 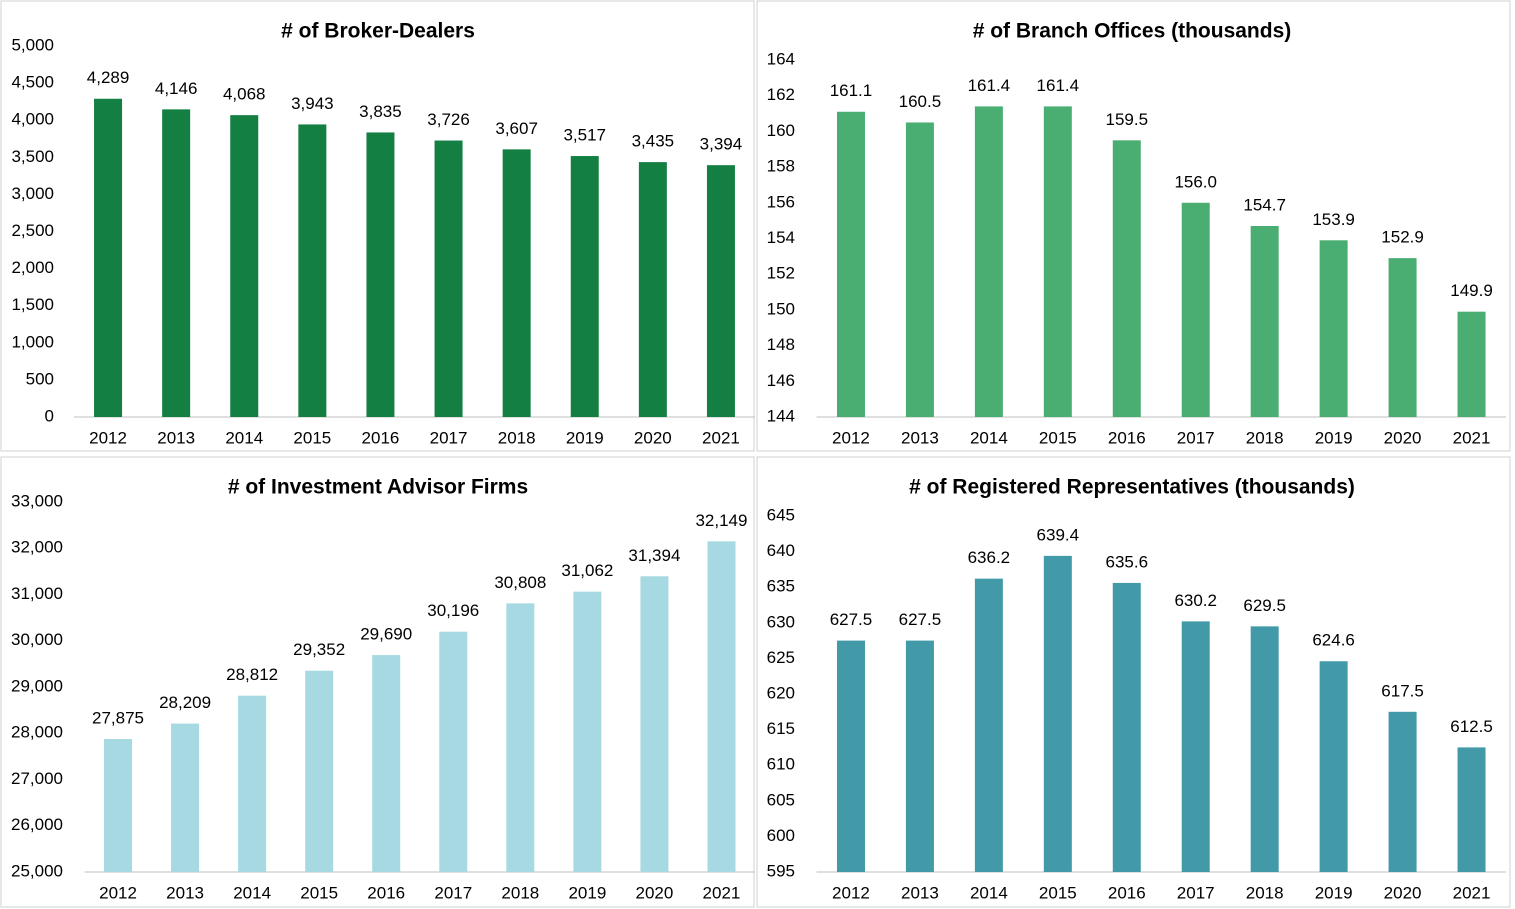 What do you see at coordinates (516, 128) in the screenshot?
I see `data-label: 3,607` at bounding box center [516, 128].